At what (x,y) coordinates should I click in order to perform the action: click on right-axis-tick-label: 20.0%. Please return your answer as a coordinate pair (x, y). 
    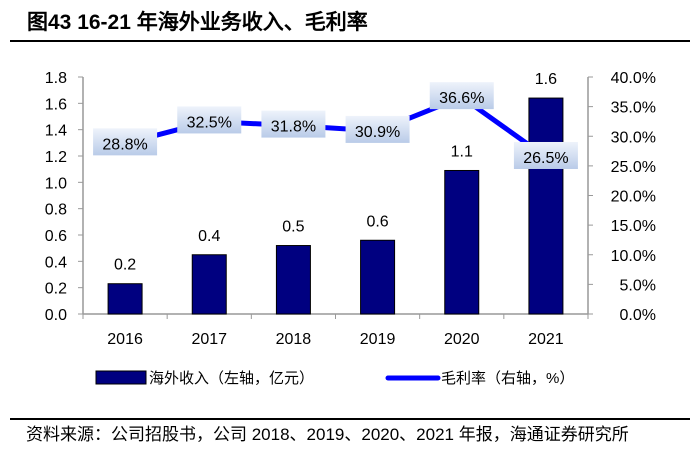
    Looking at the image, I should click on (633, 197).